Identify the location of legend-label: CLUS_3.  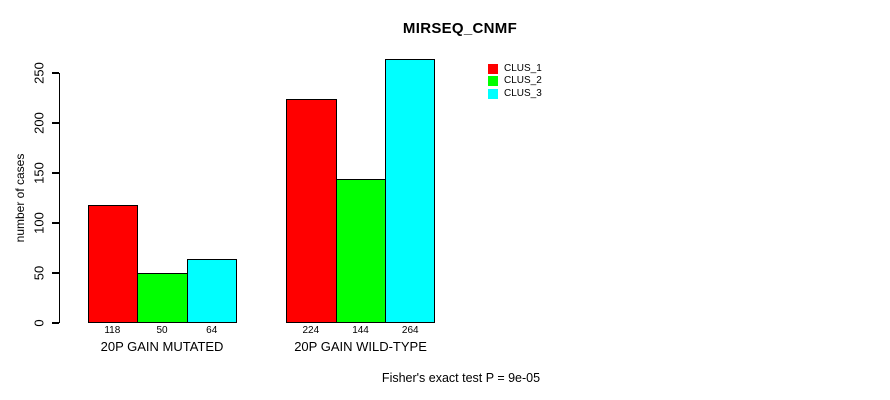
(523, 93).